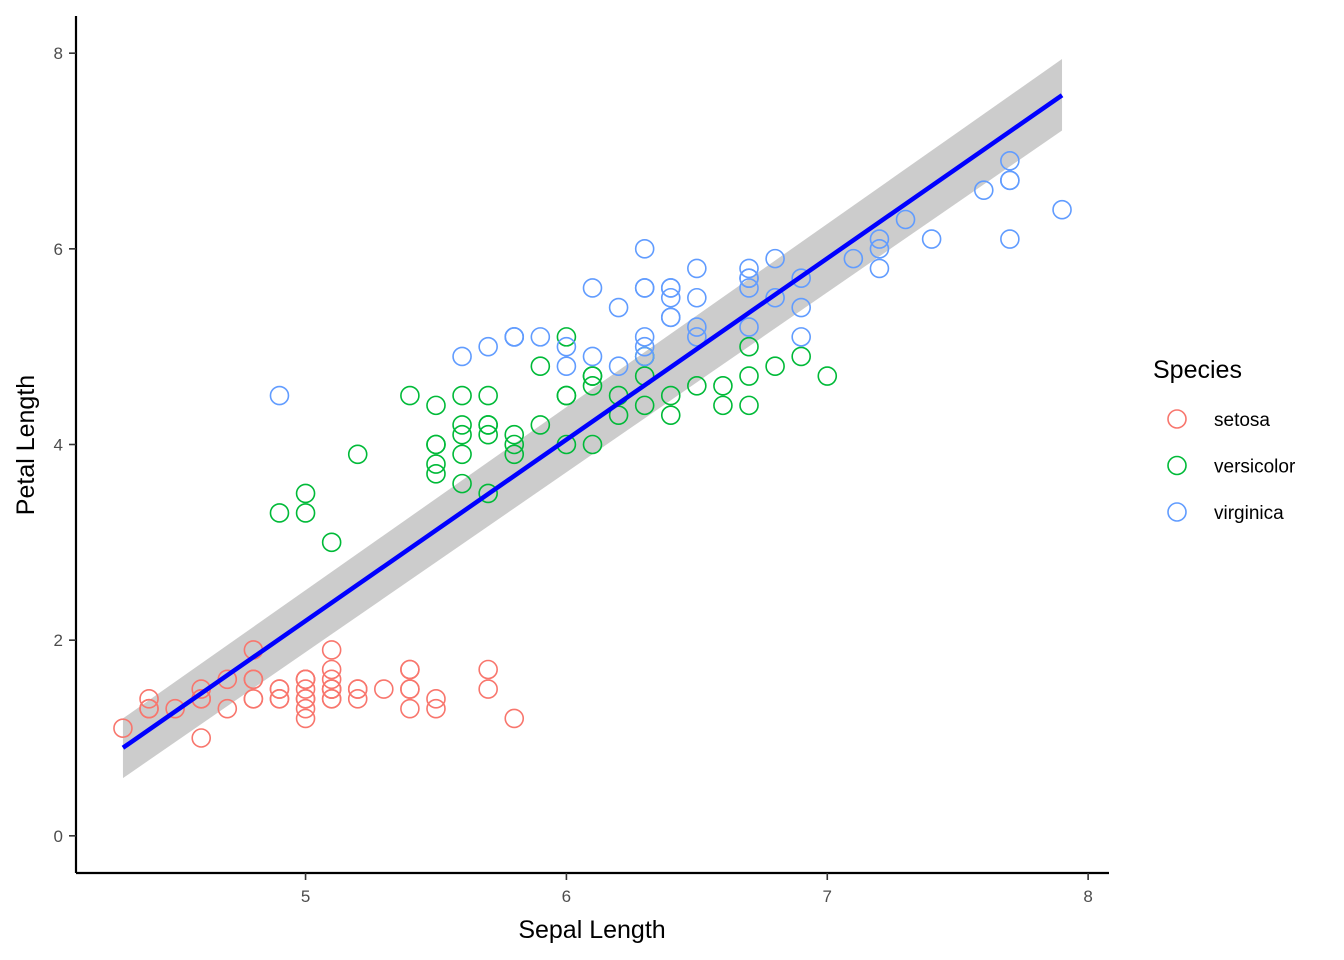  What do you see at coordinates (58, 640) in the screenshot?
I see `y-tick-label: 2` at bounding box center [58, 640].